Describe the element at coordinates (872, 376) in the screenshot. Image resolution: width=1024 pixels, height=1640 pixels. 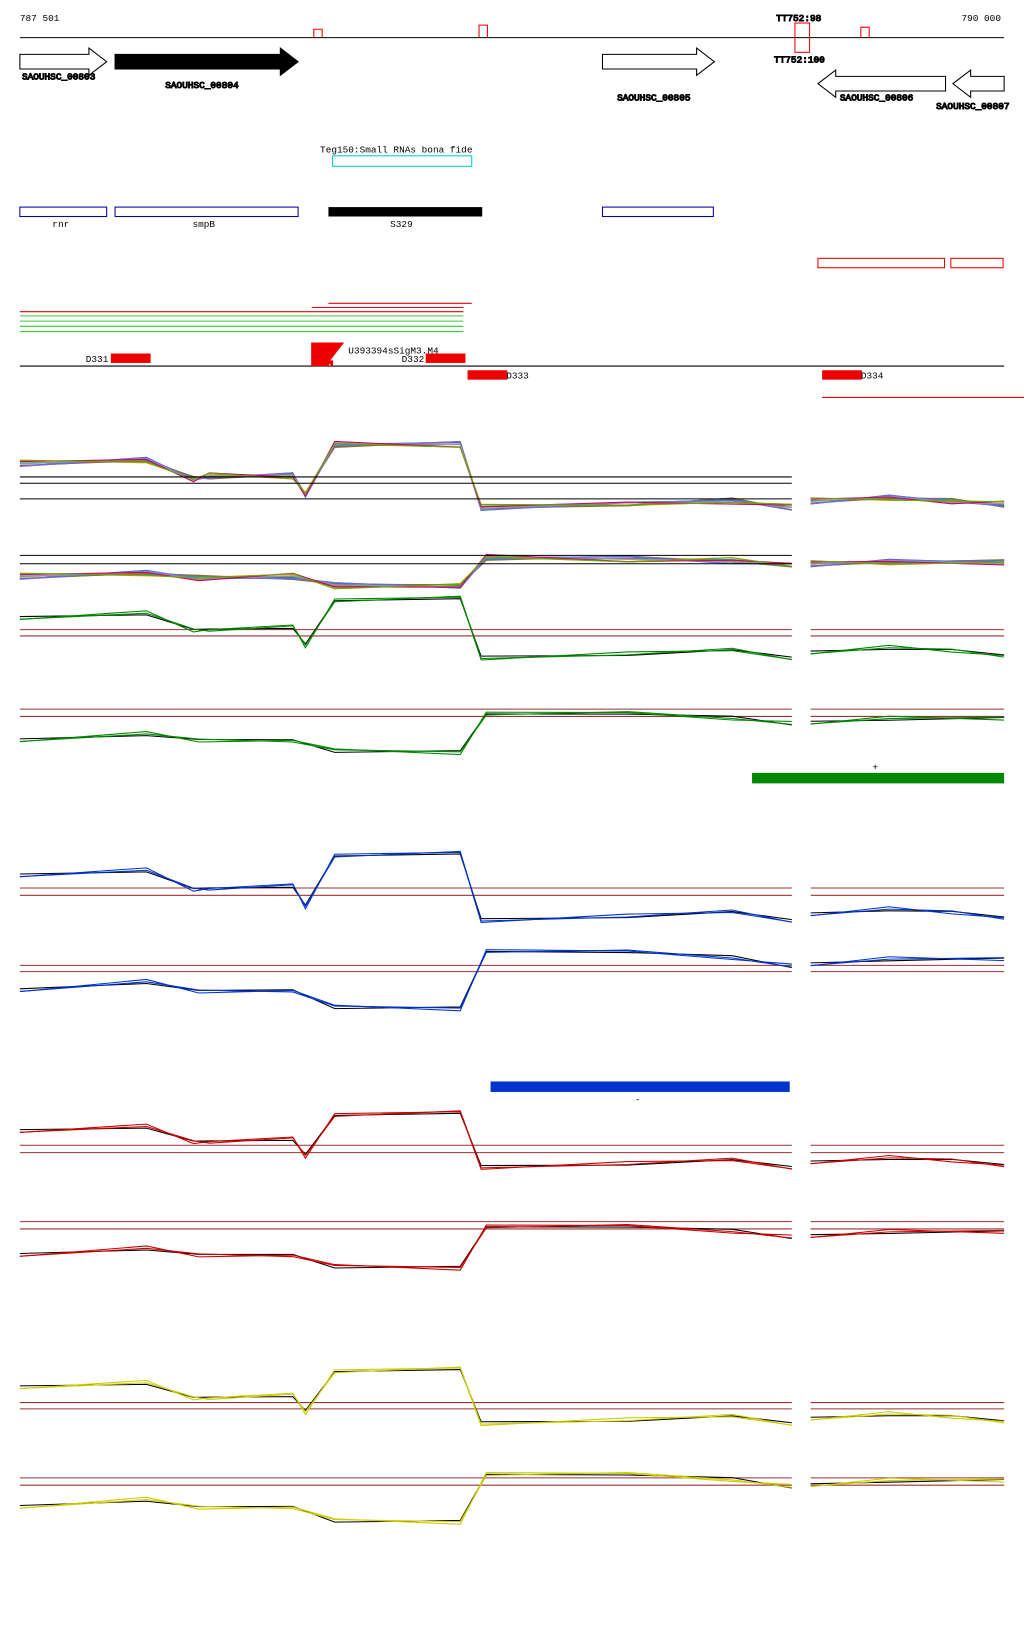
I see `feature-label: D334` at that location.